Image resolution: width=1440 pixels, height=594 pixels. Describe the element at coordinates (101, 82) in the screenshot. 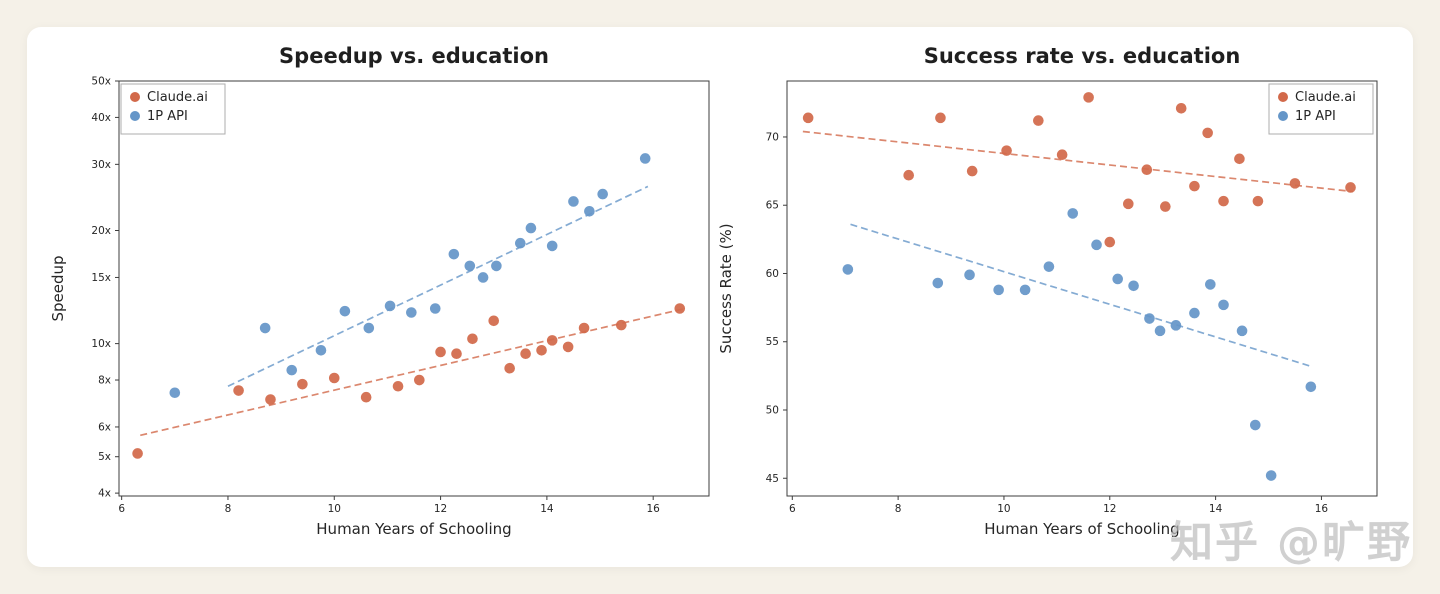

I see `y-tick-label: 50x` at that location.